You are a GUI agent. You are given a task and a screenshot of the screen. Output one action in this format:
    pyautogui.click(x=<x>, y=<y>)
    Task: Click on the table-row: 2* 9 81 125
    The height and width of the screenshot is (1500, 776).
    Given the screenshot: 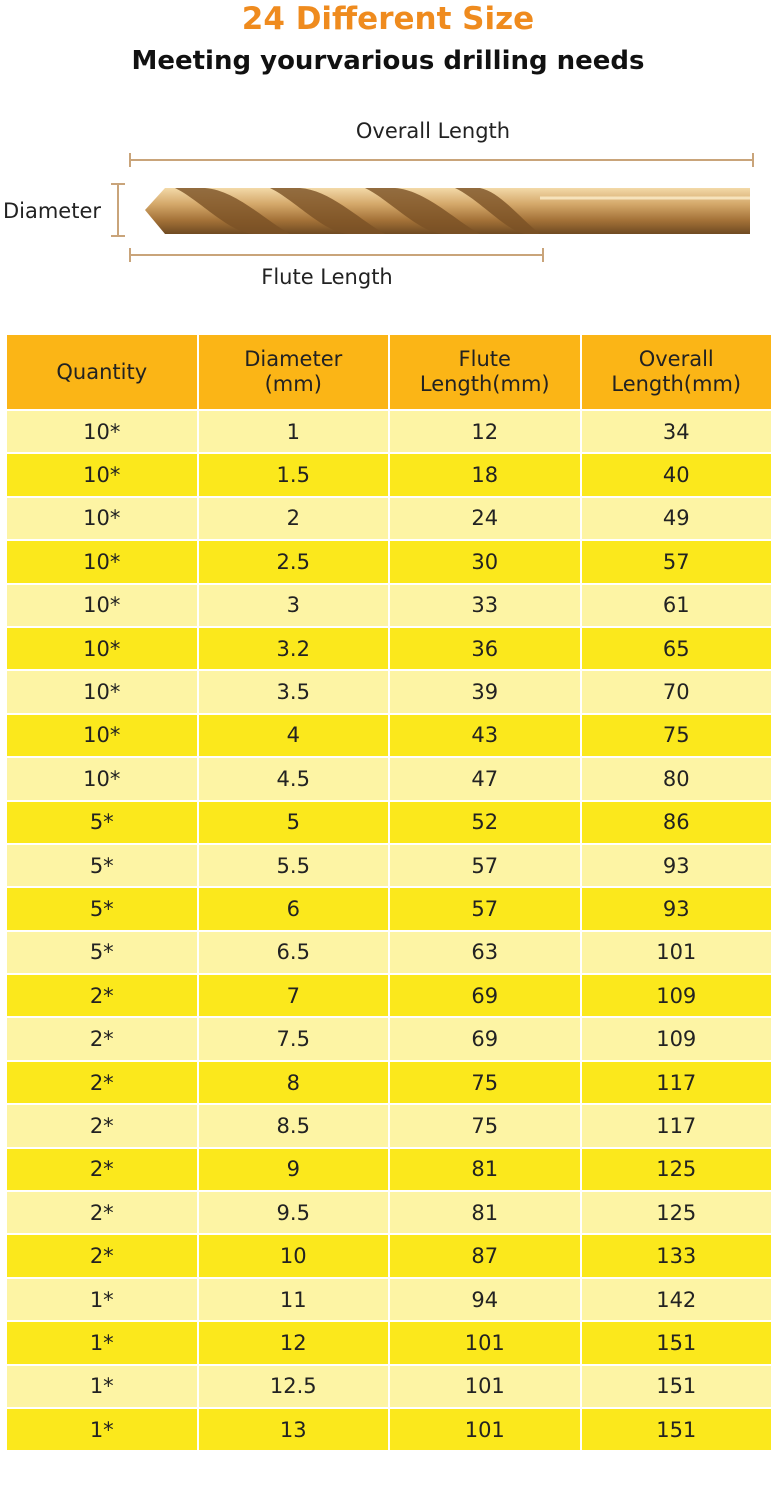 What is the action you would take?
    pyautogui.click(x=389, y=1169)
    